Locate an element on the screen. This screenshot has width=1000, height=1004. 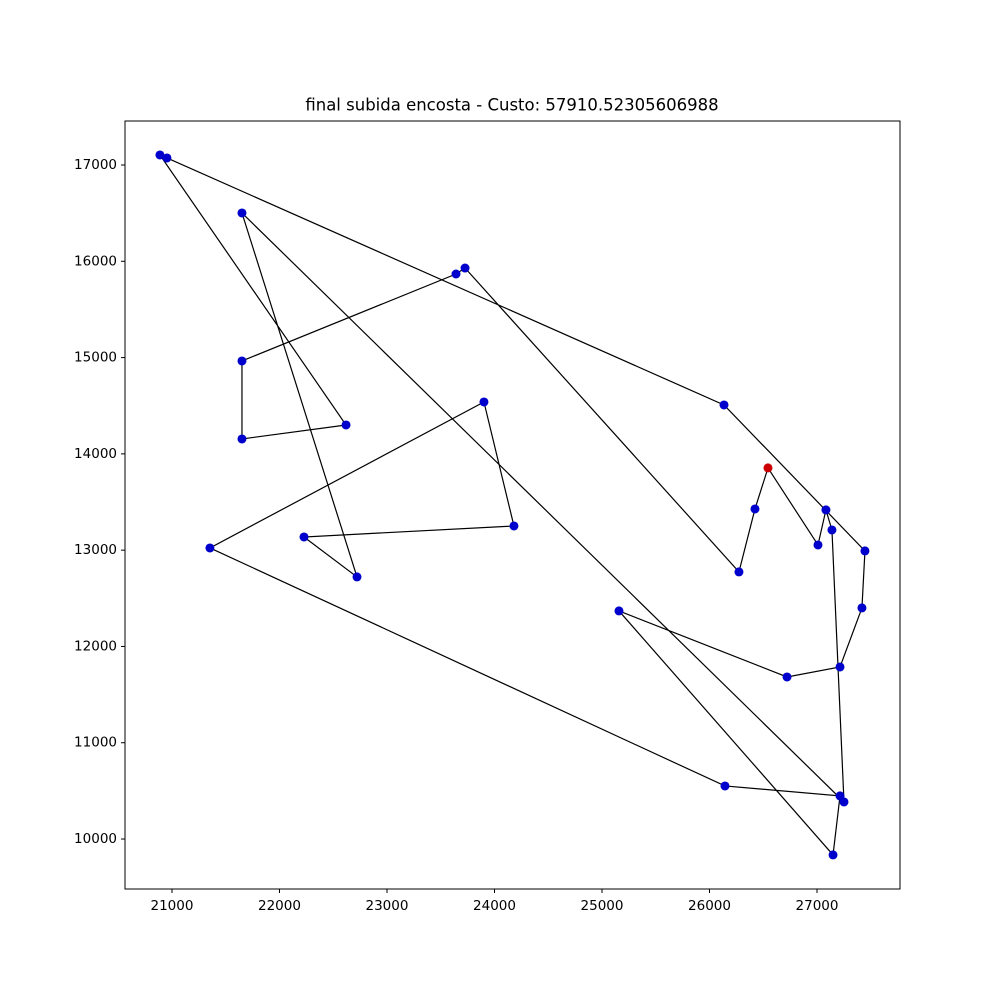
x-tick-label: 22000 is located at coordinates (279, 906).